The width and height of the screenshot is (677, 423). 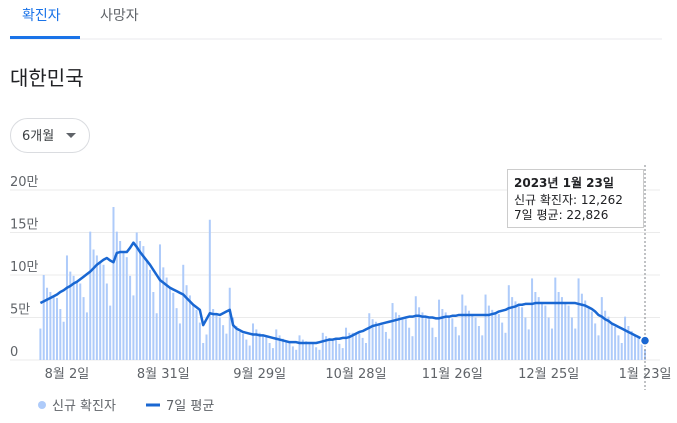 I want to click on dropdown-caret, so click(x=71, y=135).